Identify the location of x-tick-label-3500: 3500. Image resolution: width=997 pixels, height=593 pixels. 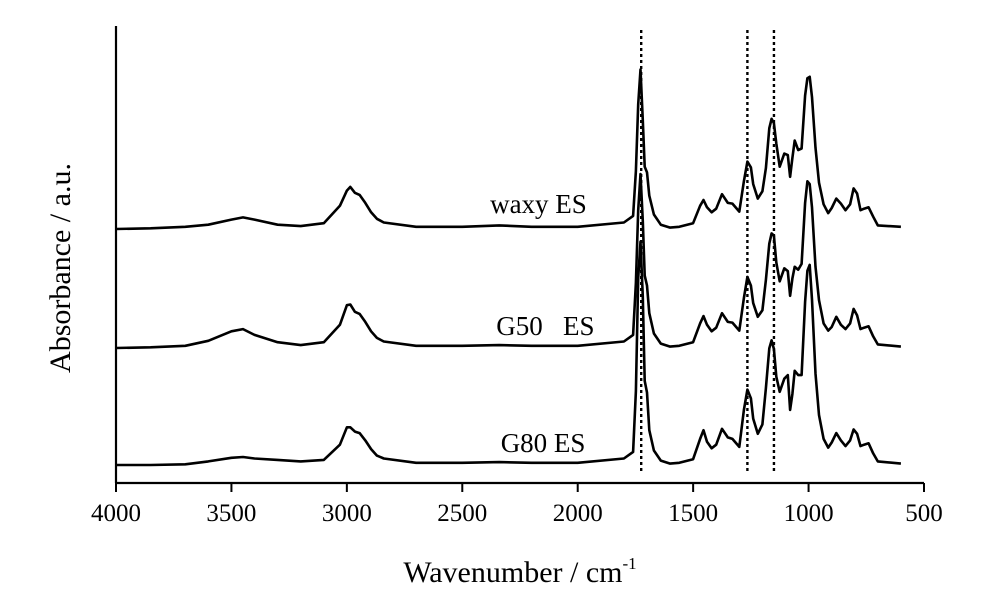
(231, 513).